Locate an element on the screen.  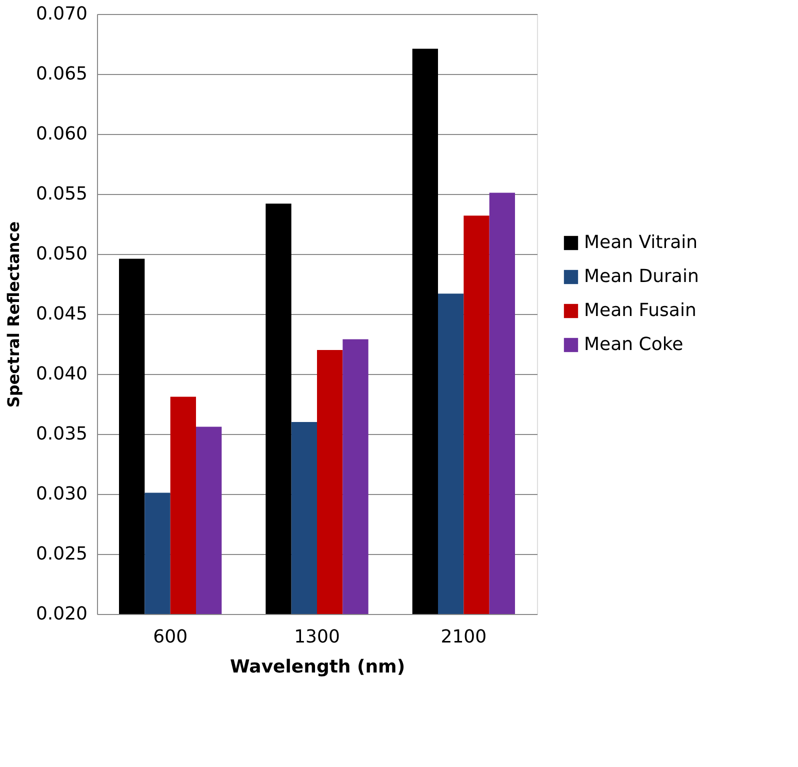
legend-label: Mean Durain is located at coordinates (641, 276).